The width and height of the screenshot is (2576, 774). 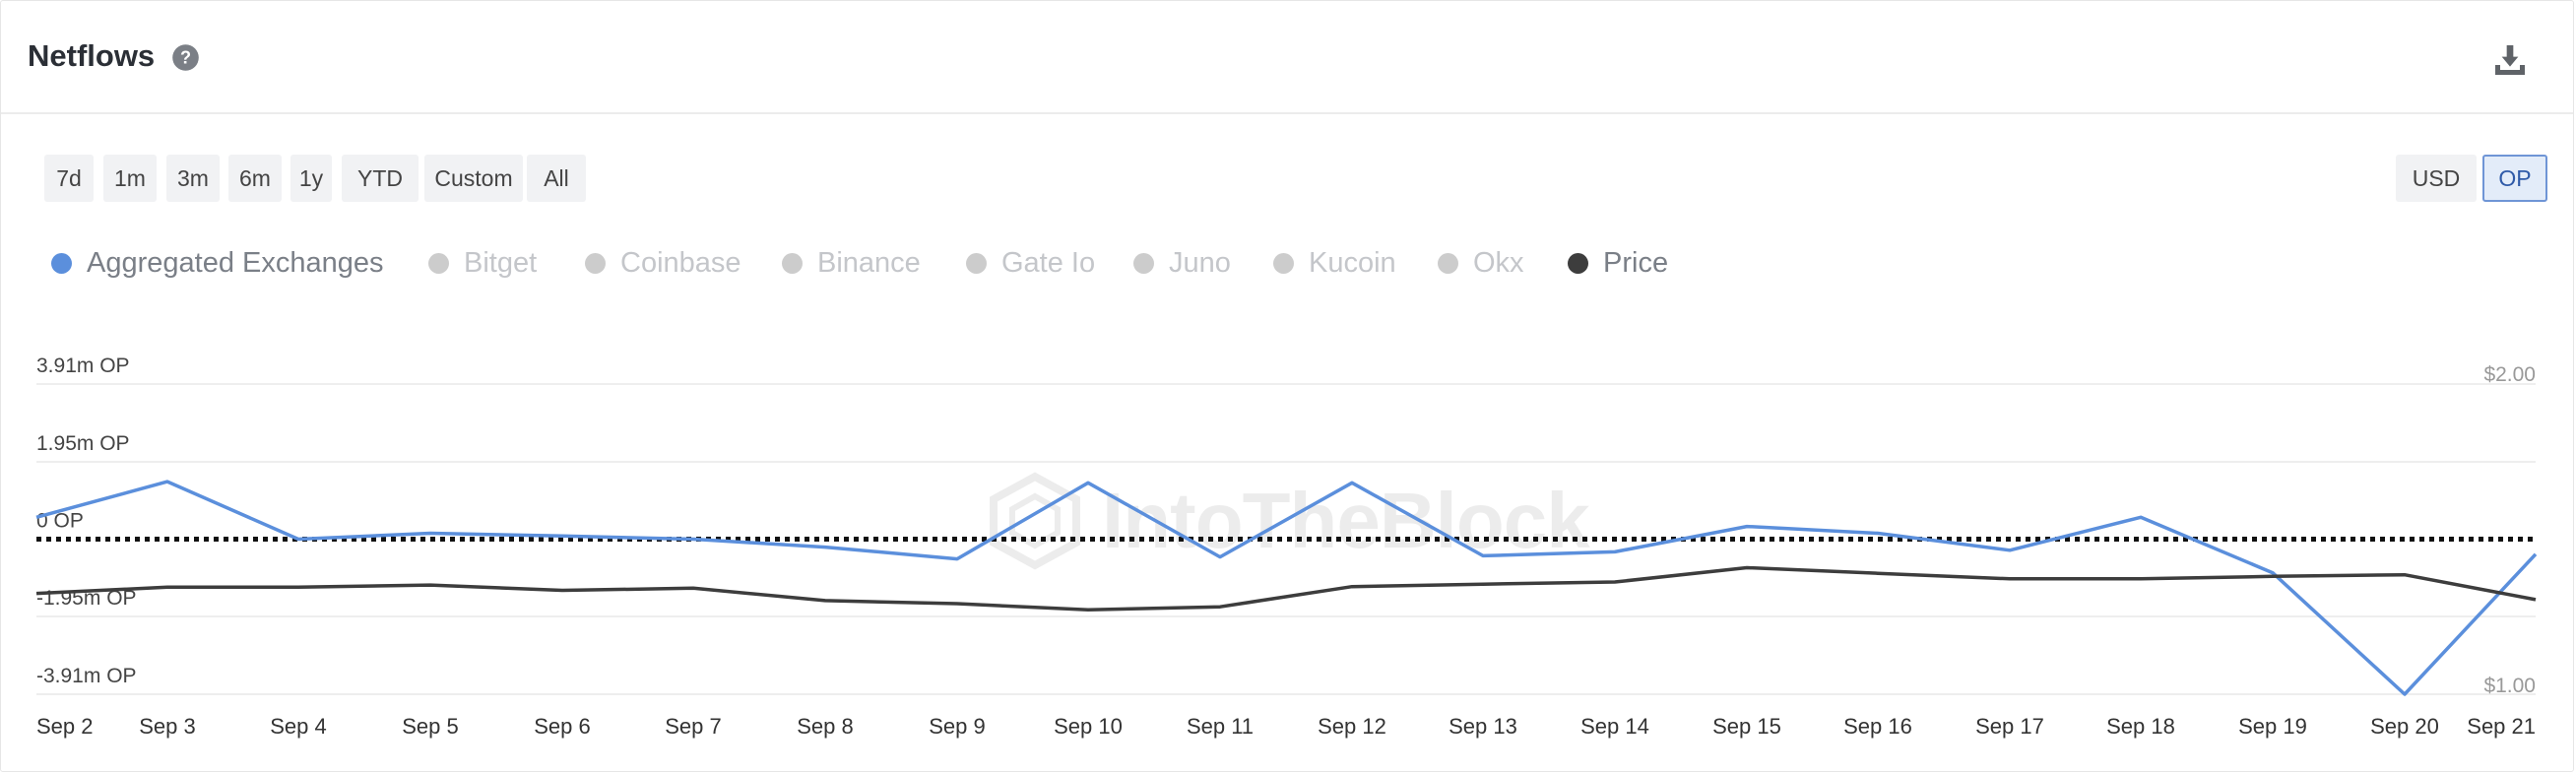 I want to click on range-button-all: All, so click(x=556, y=178).